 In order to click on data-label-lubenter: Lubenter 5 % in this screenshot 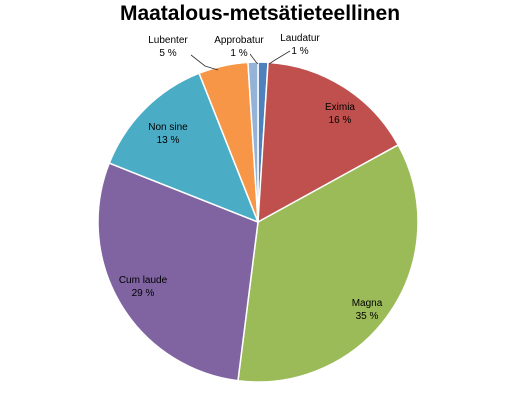, I will do `click(168, 47)`.